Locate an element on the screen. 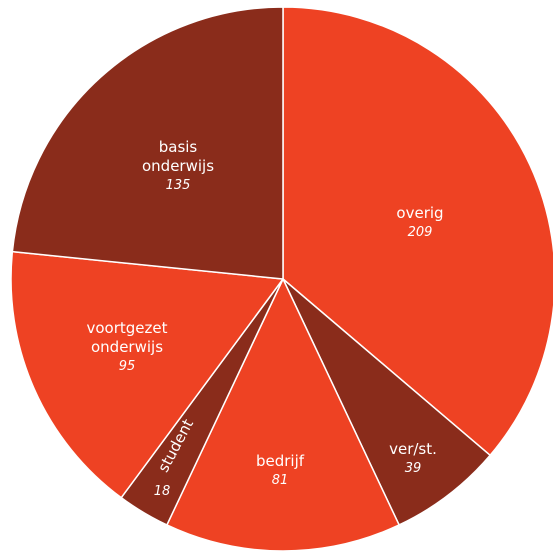 The height and width of the screenshot is (554, 553). slice-value-bedrijf: 81 is located at coordinates (280, 480).